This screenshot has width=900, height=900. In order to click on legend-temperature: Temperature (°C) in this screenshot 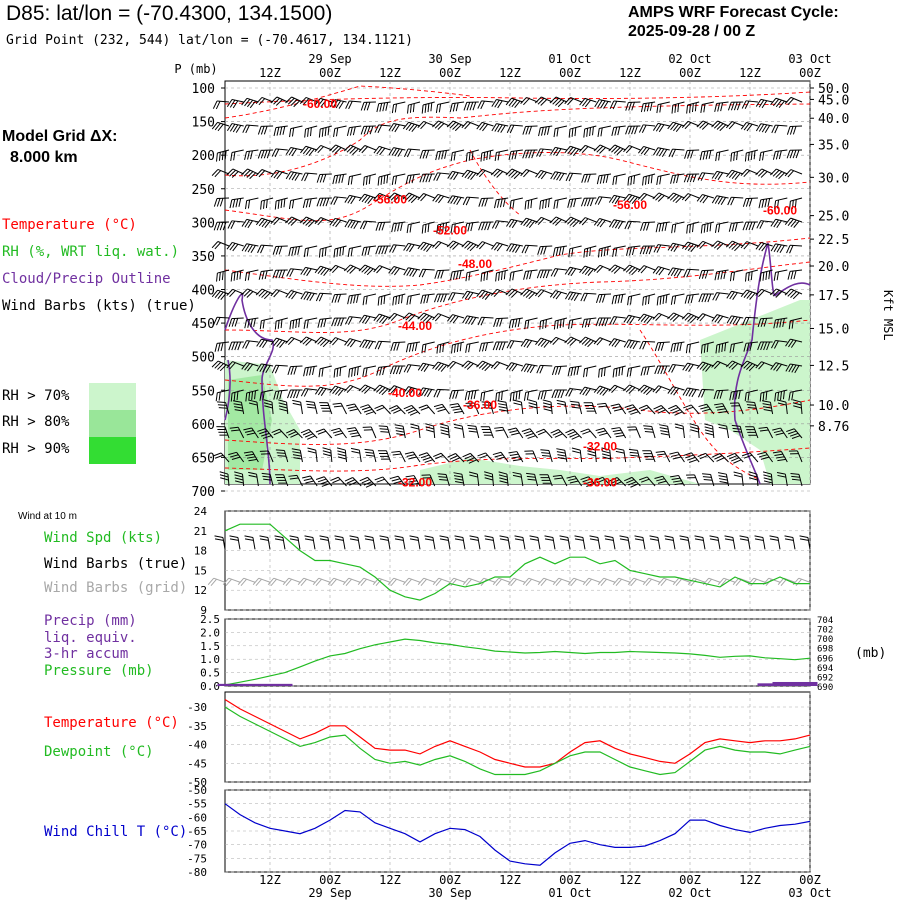, I will do `click(69, 225)`.